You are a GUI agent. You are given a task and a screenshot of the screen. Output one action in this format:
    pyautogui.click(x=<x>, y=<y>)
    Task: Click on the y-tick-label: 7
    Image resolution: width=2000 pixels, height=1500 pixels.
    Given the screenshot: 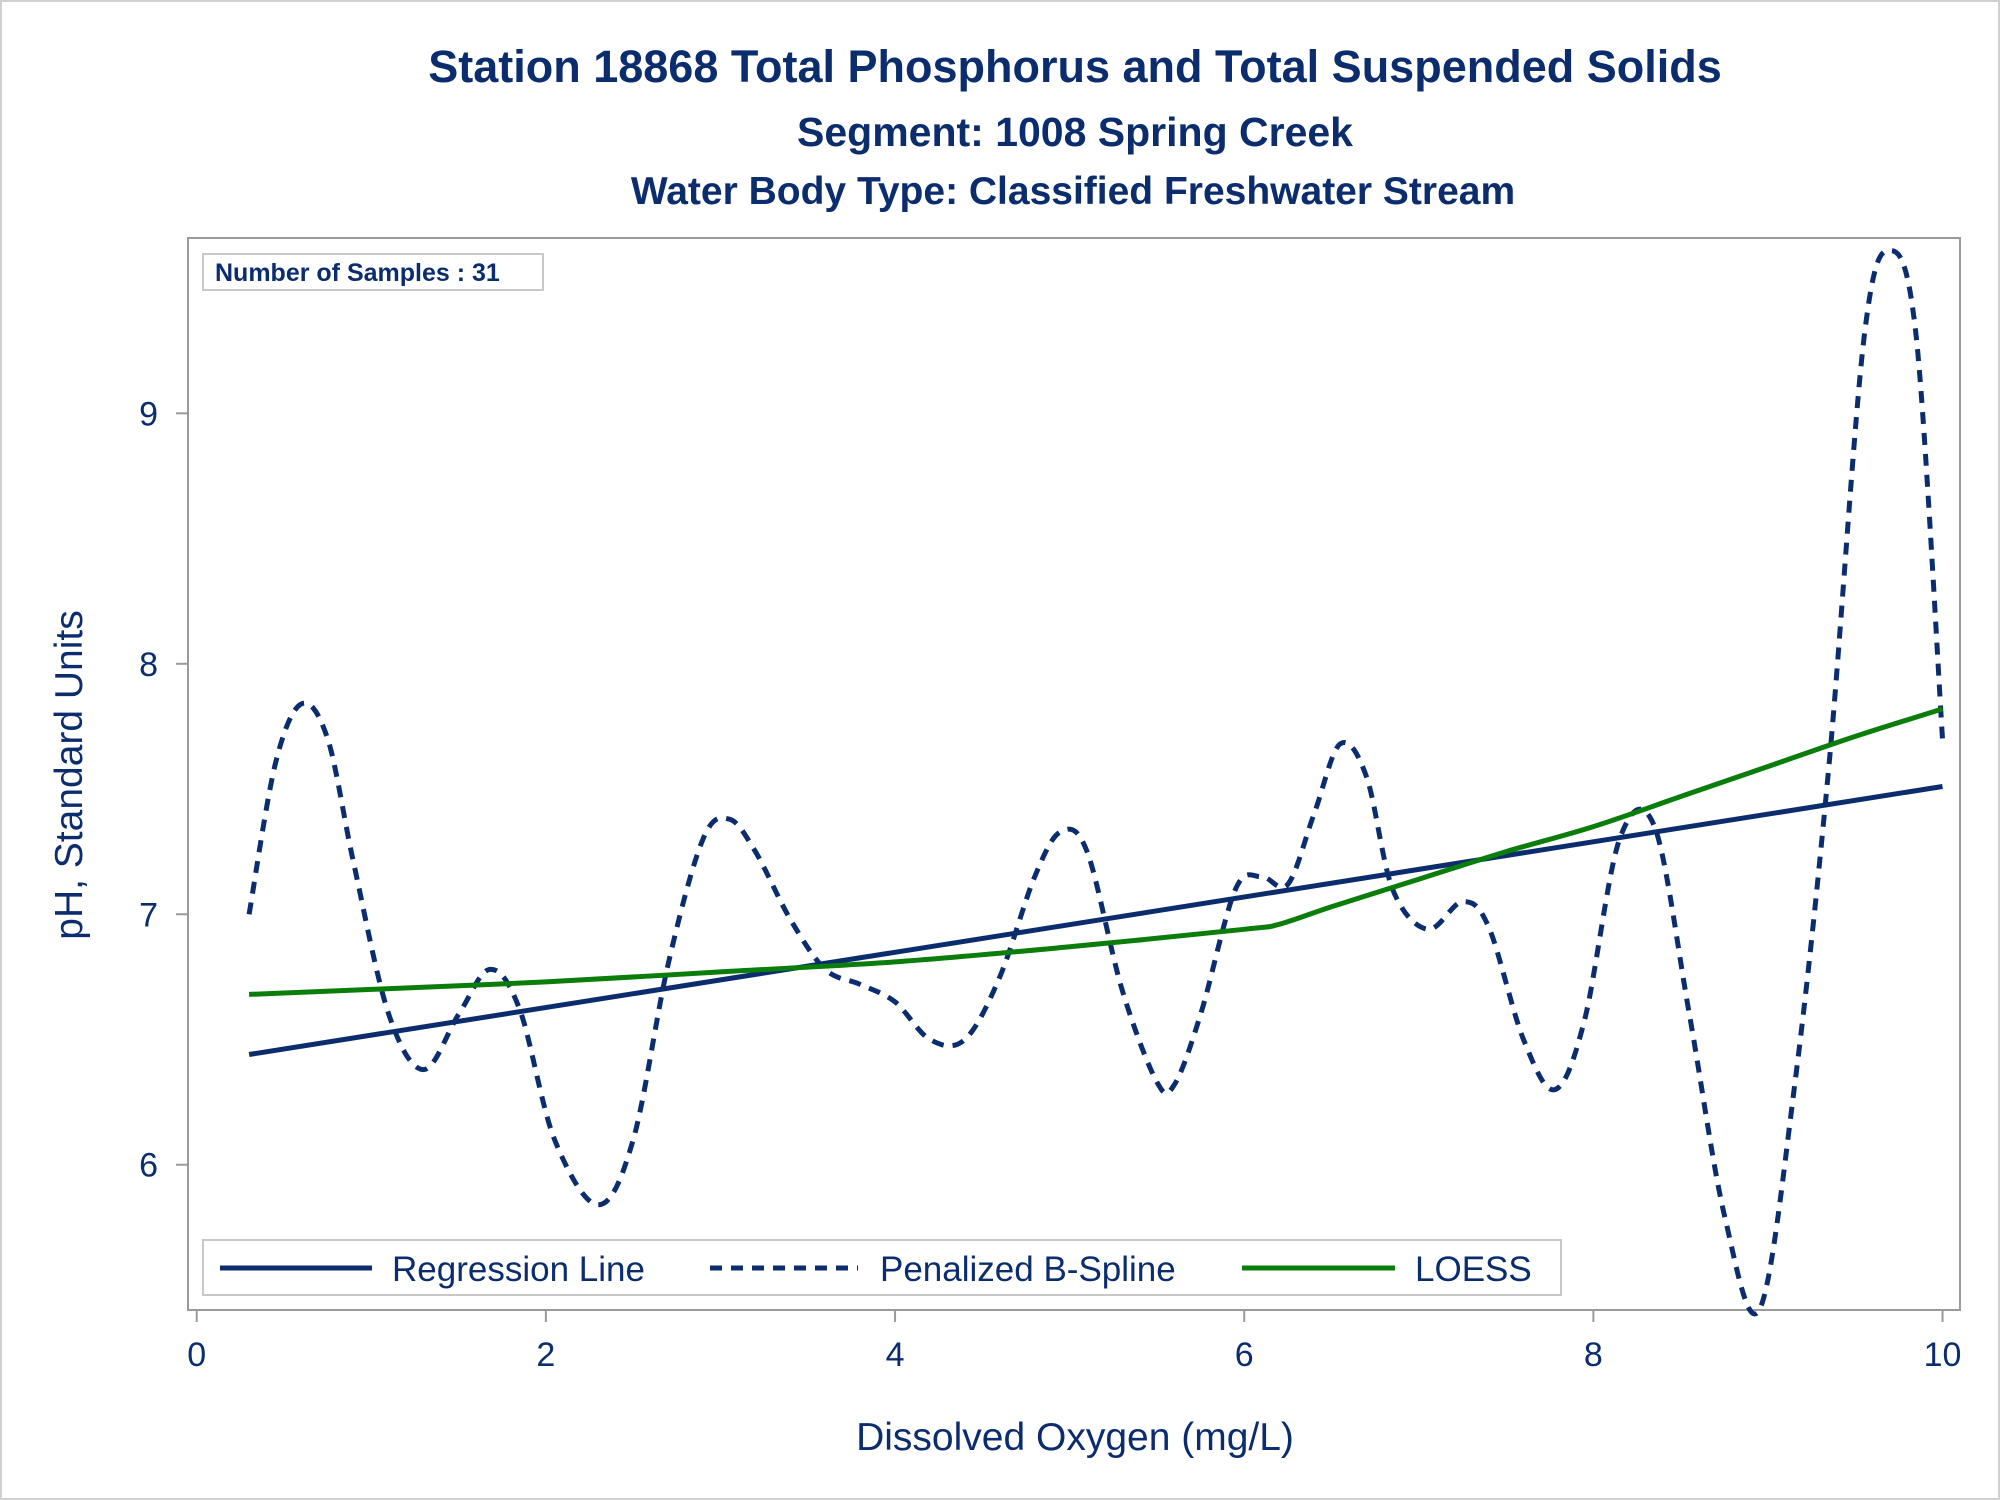 What is the action you would take?
    pyautogui.click(x=148, y=915)
    